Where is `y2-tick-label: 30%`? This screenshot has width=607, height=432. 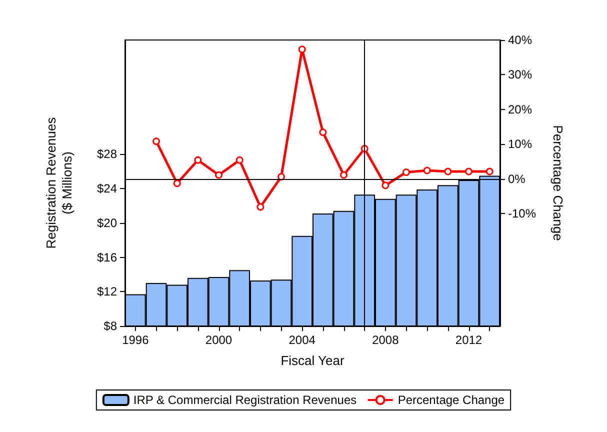 y2-tick-label: 30% is located at coordinates (520, 75).